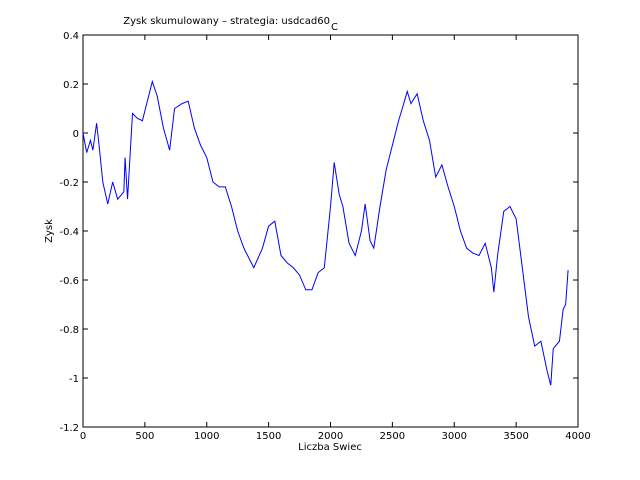  I want to click on x-tick-label: 500, so click(144, 436).